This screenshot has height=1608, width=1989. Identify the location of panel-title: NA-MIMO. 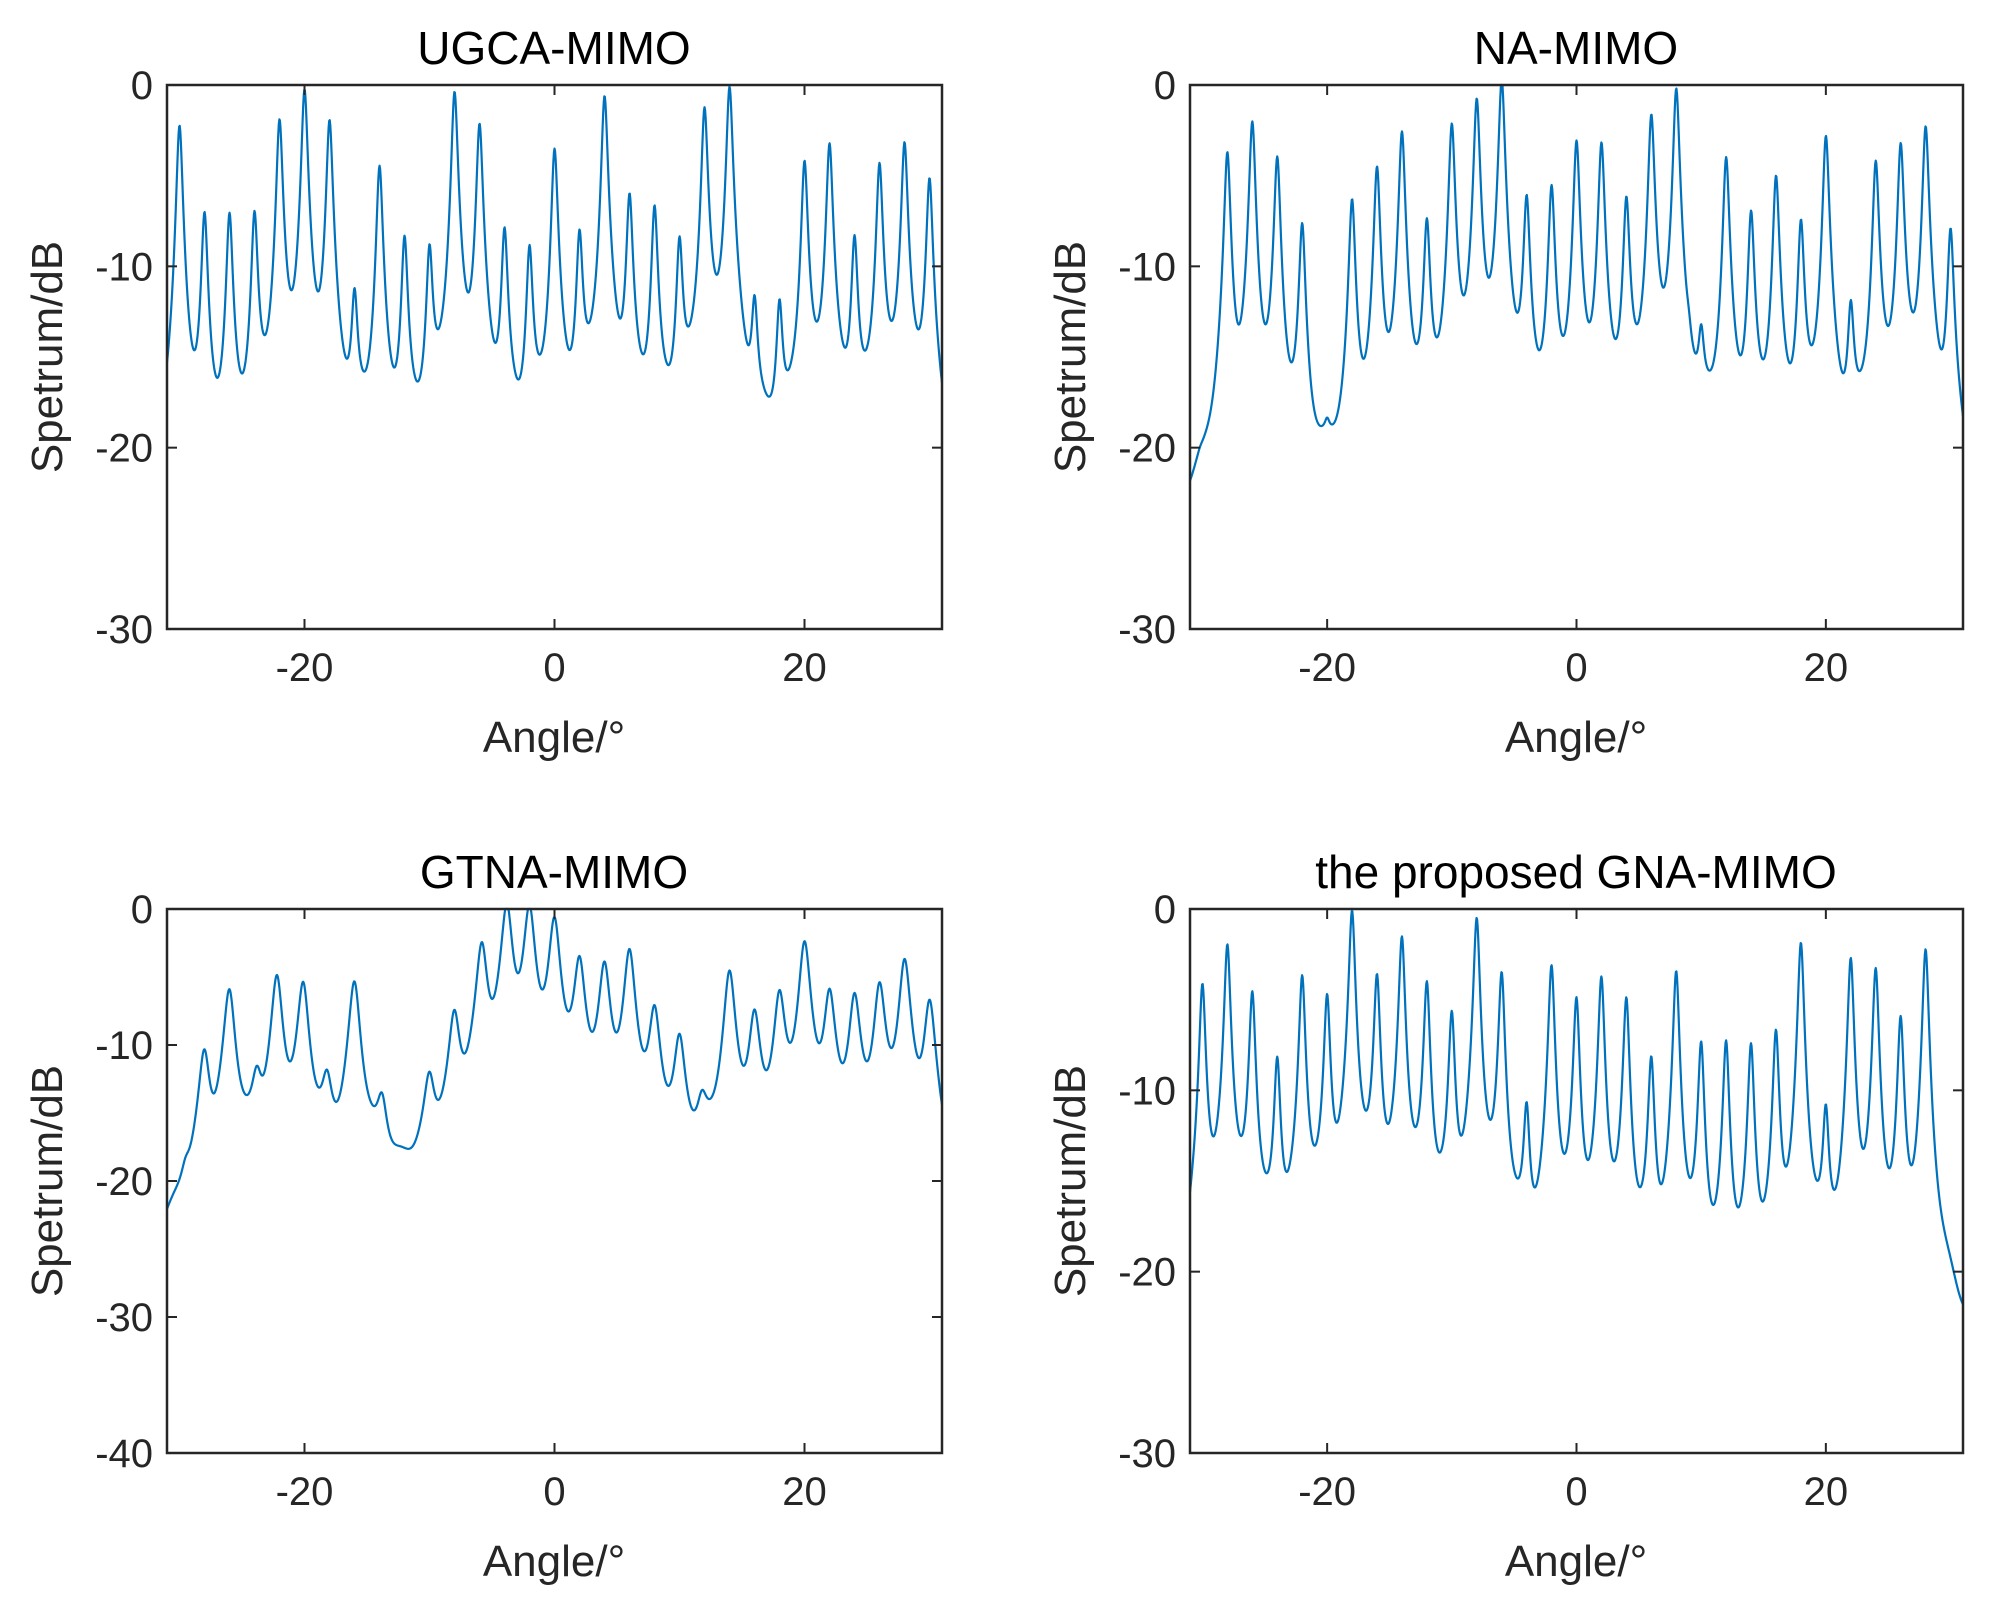
(1576, 48).